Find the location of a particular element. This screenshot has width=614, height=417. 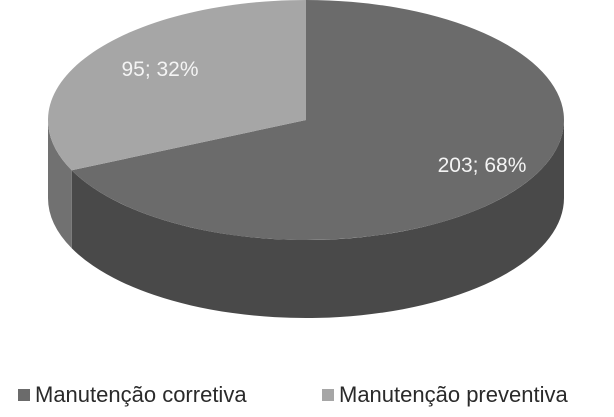

legend-label-corretiva: Manutenção corretiva is located at coordinates (141, 394).